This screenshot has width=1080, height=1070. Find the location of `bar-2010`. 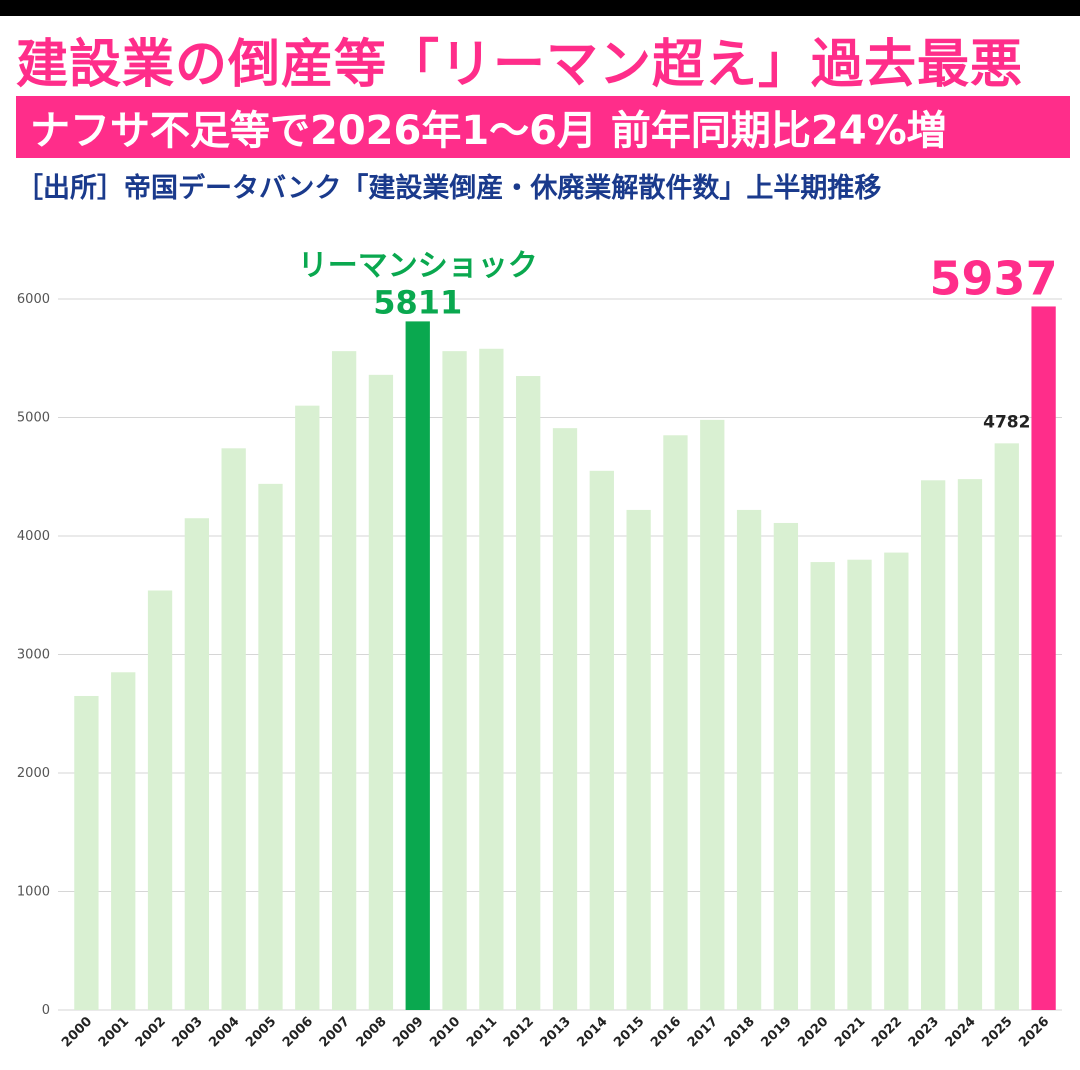

bar-2010 is located at coordinates (454, 680).